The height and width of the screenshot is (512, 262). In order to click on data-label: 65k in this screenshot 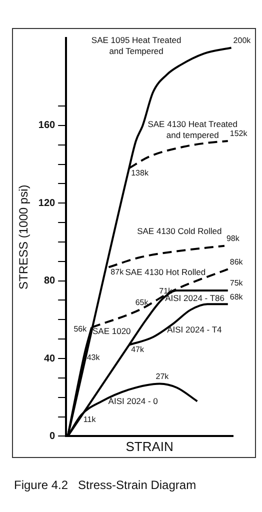, I will do `click(142, 303)`.